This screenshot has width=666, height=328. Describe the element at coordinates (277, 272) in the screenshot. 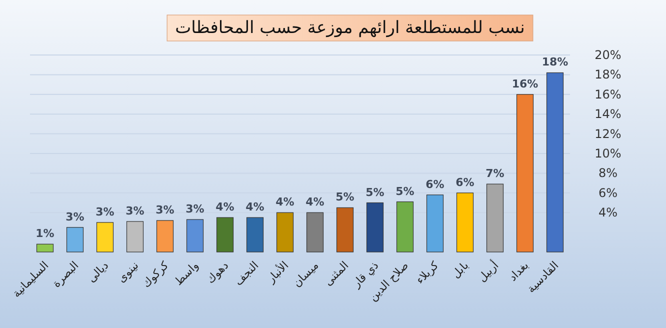

I see `x-tick-label: الأنبار` at that location.